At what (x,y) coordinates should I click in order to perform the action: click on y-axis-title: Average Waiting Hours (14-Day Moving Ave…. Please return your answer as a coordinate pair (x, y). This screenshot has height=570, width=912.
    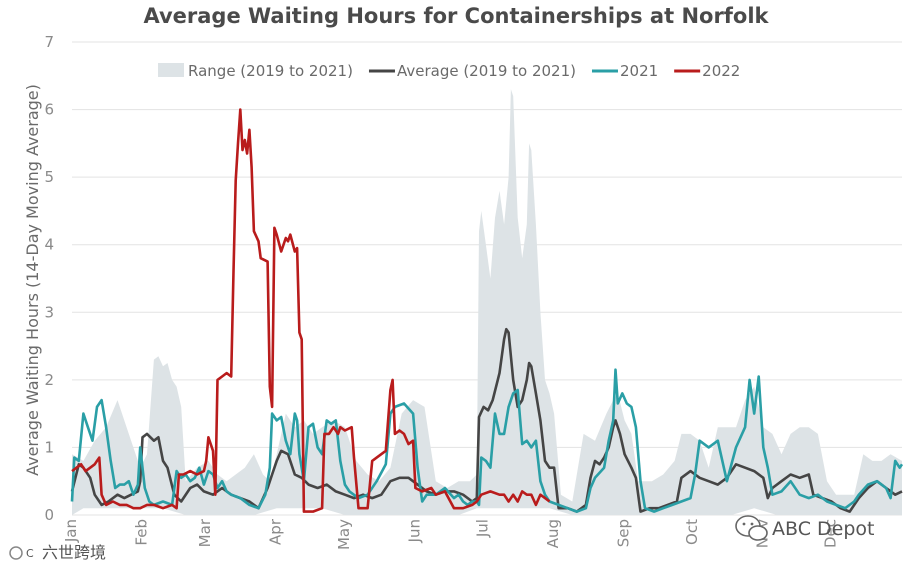
    Looking at the image, I should click on (32, 280).